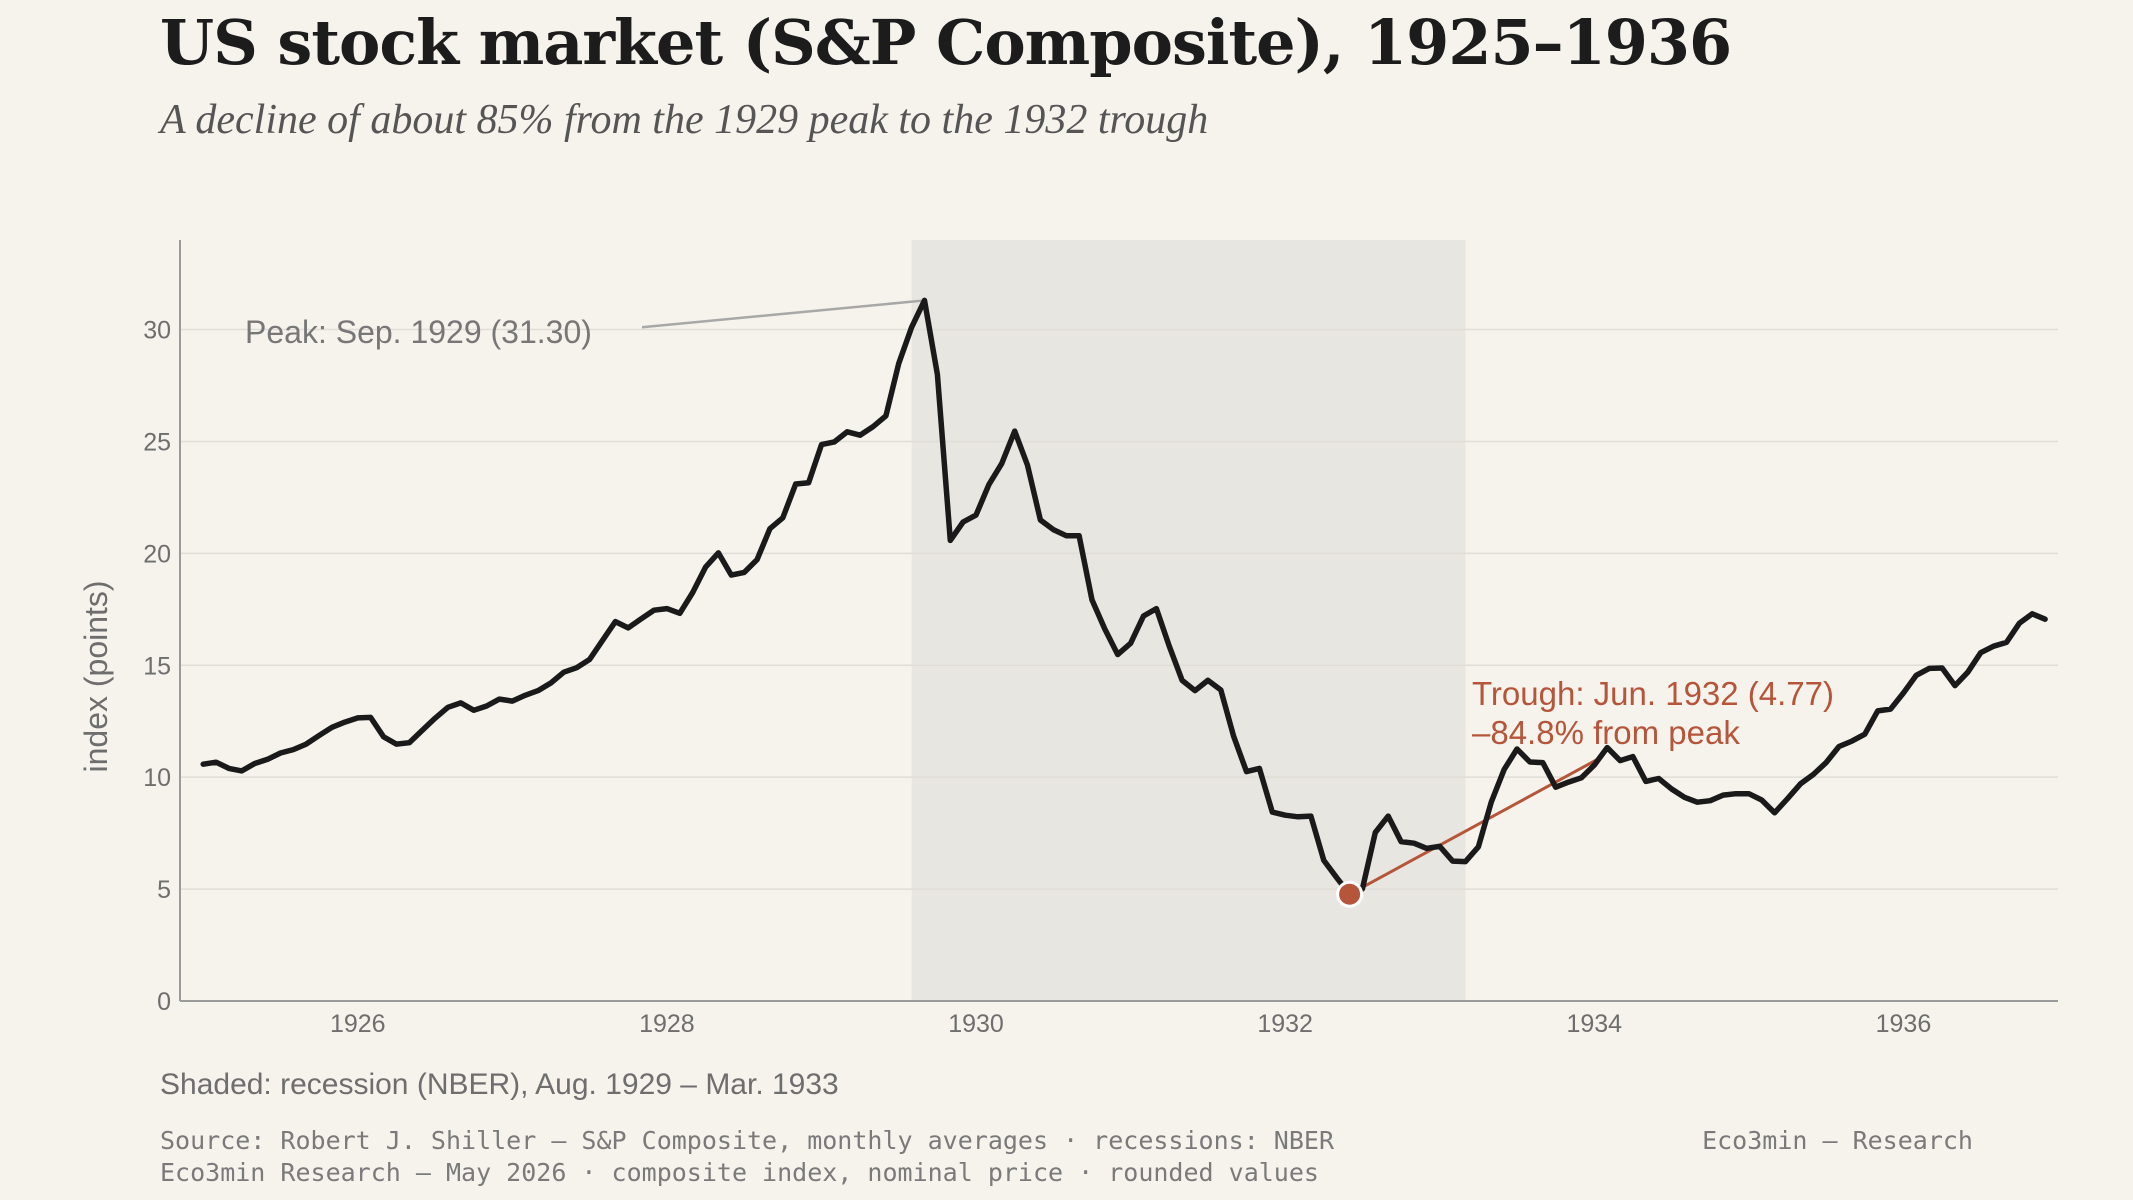  I want to click on trough-leader-line, so click(1474, 826).